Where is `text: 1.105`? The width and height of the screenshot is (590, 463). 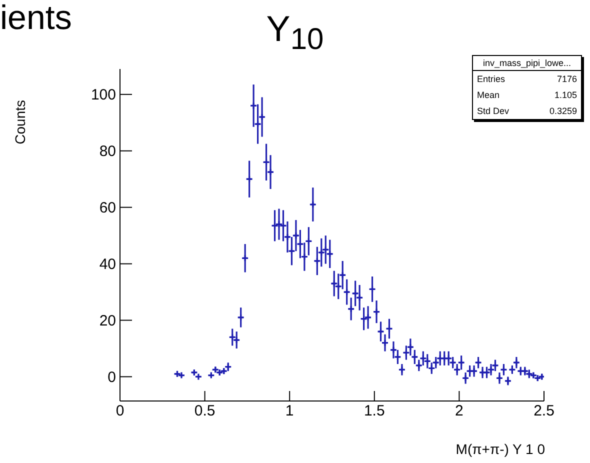
text: 1.105 is located at coordinates (565, 95).